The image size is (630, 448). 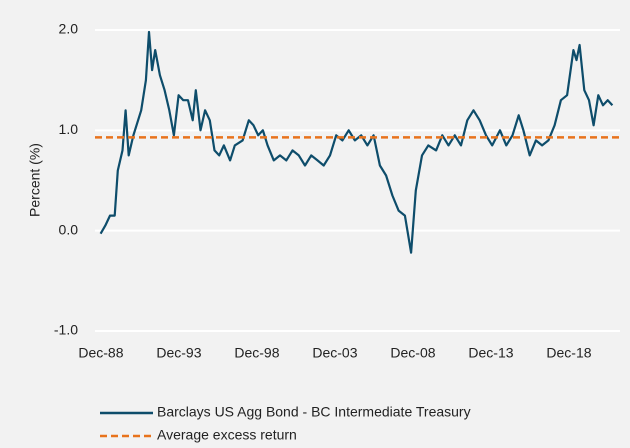 I want to click on y-tick-label: 1.0, so click(x=69, y=129).